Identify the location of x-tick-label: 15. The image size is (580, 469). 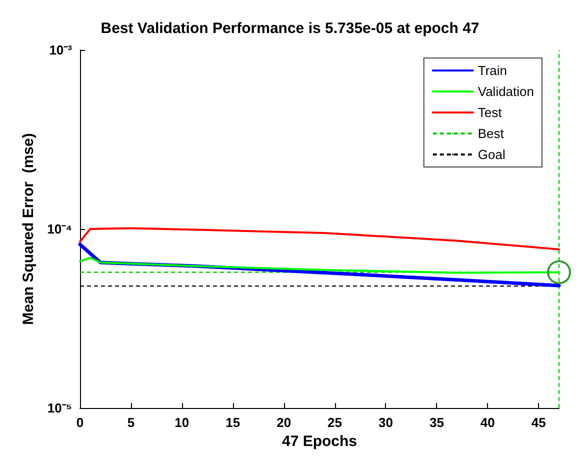
(233, 422).